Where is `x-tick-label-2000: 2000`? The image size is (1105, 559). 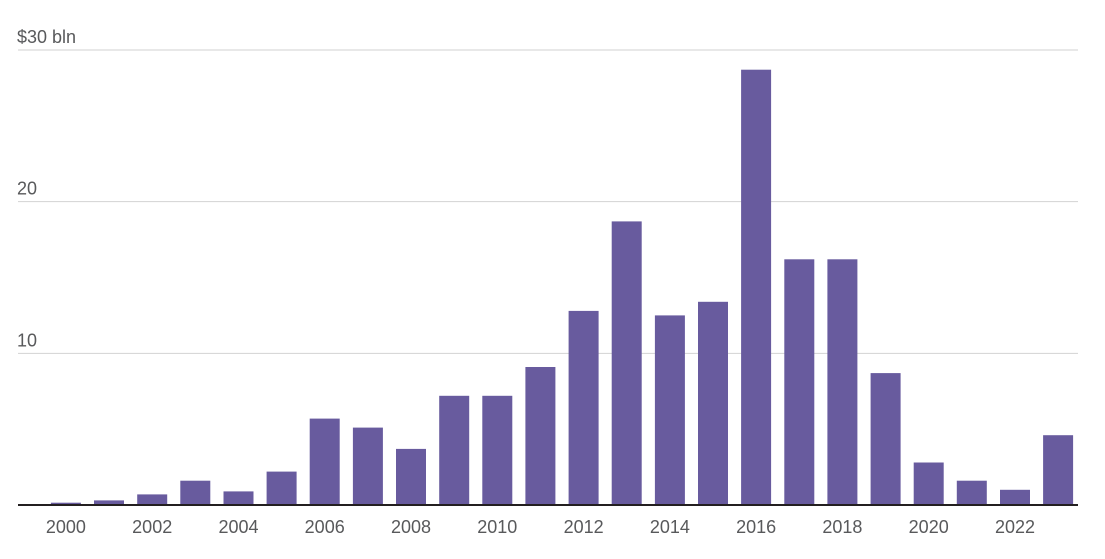 x-tick-label-2000: 2000 is located at coordinates (66, 527).